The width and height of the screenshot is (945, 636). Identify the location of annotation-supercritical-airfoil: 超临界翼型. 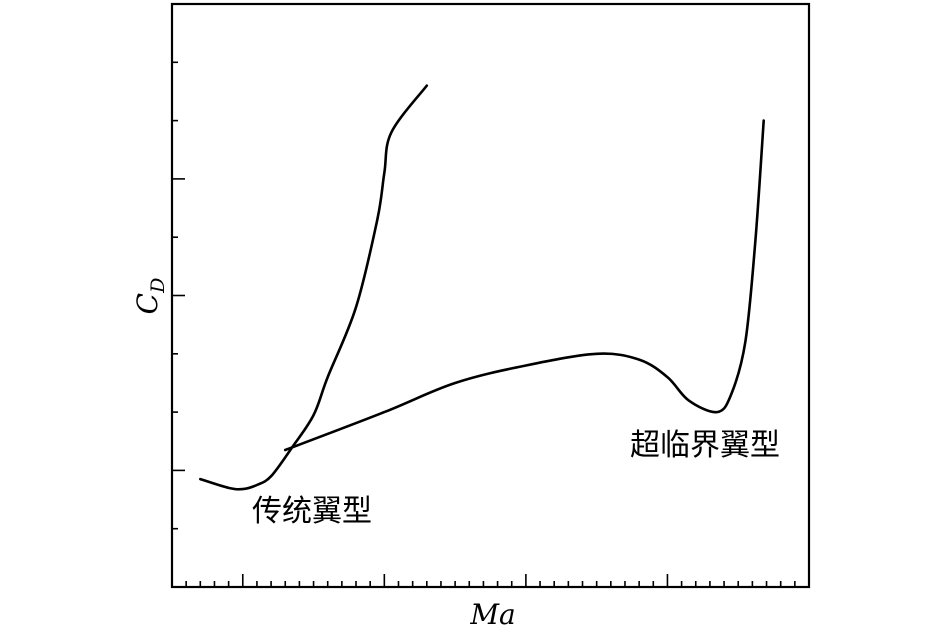
(705, 445).